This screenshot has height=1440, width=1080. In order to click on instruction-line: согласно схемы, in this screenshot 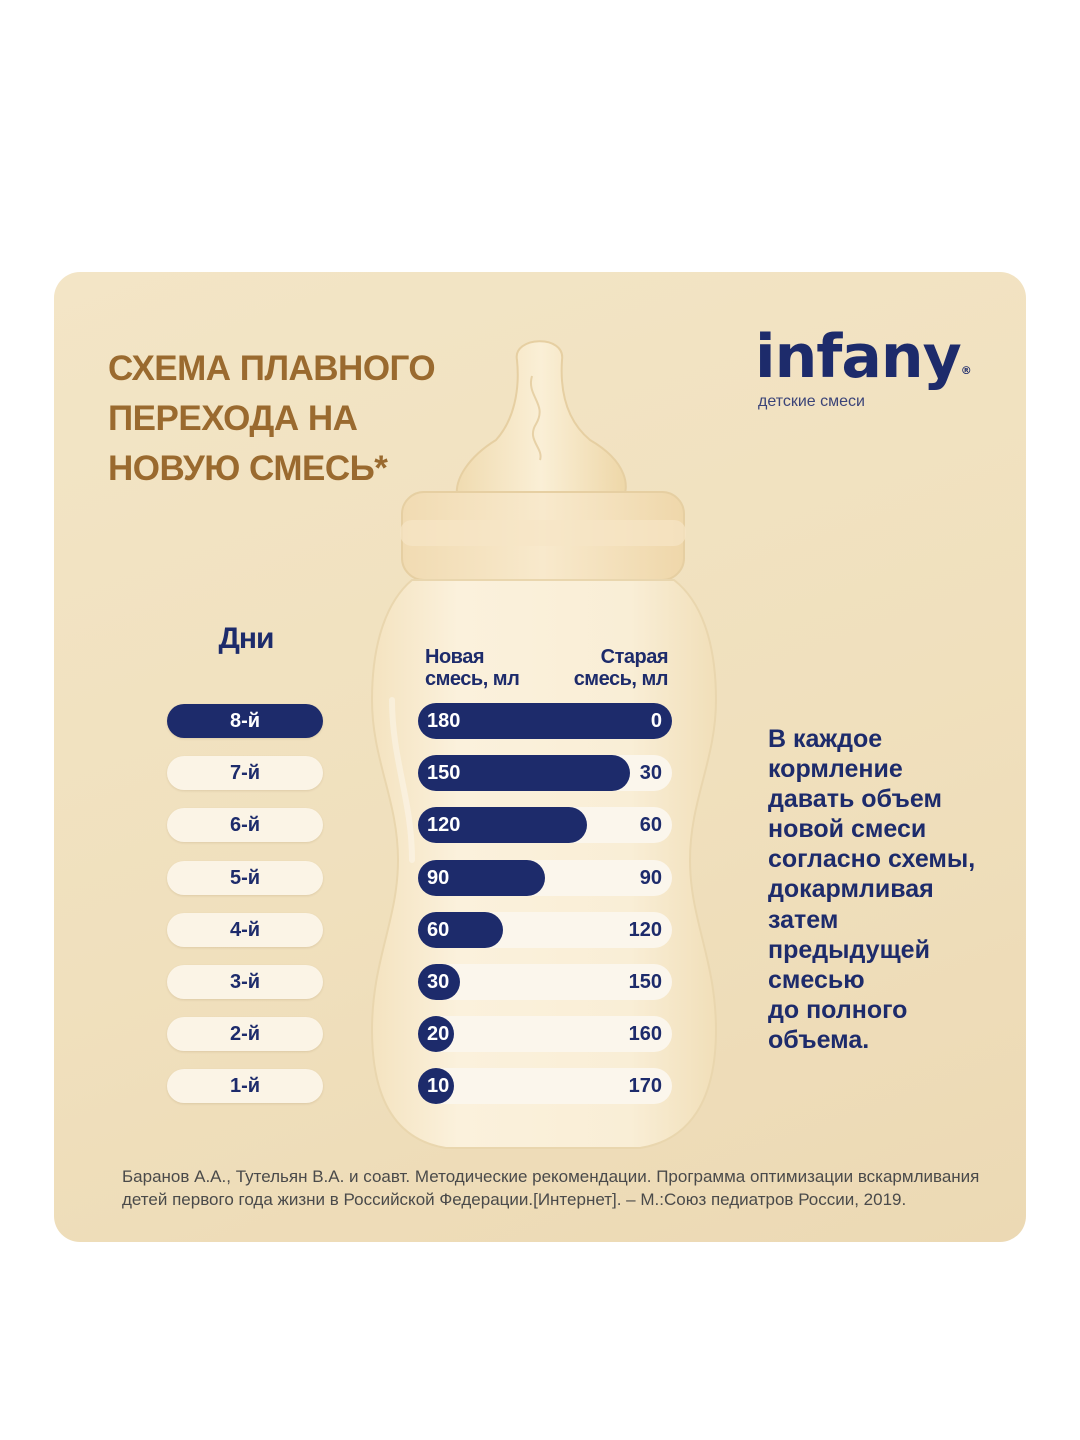, I will do `click(872, 859)`.